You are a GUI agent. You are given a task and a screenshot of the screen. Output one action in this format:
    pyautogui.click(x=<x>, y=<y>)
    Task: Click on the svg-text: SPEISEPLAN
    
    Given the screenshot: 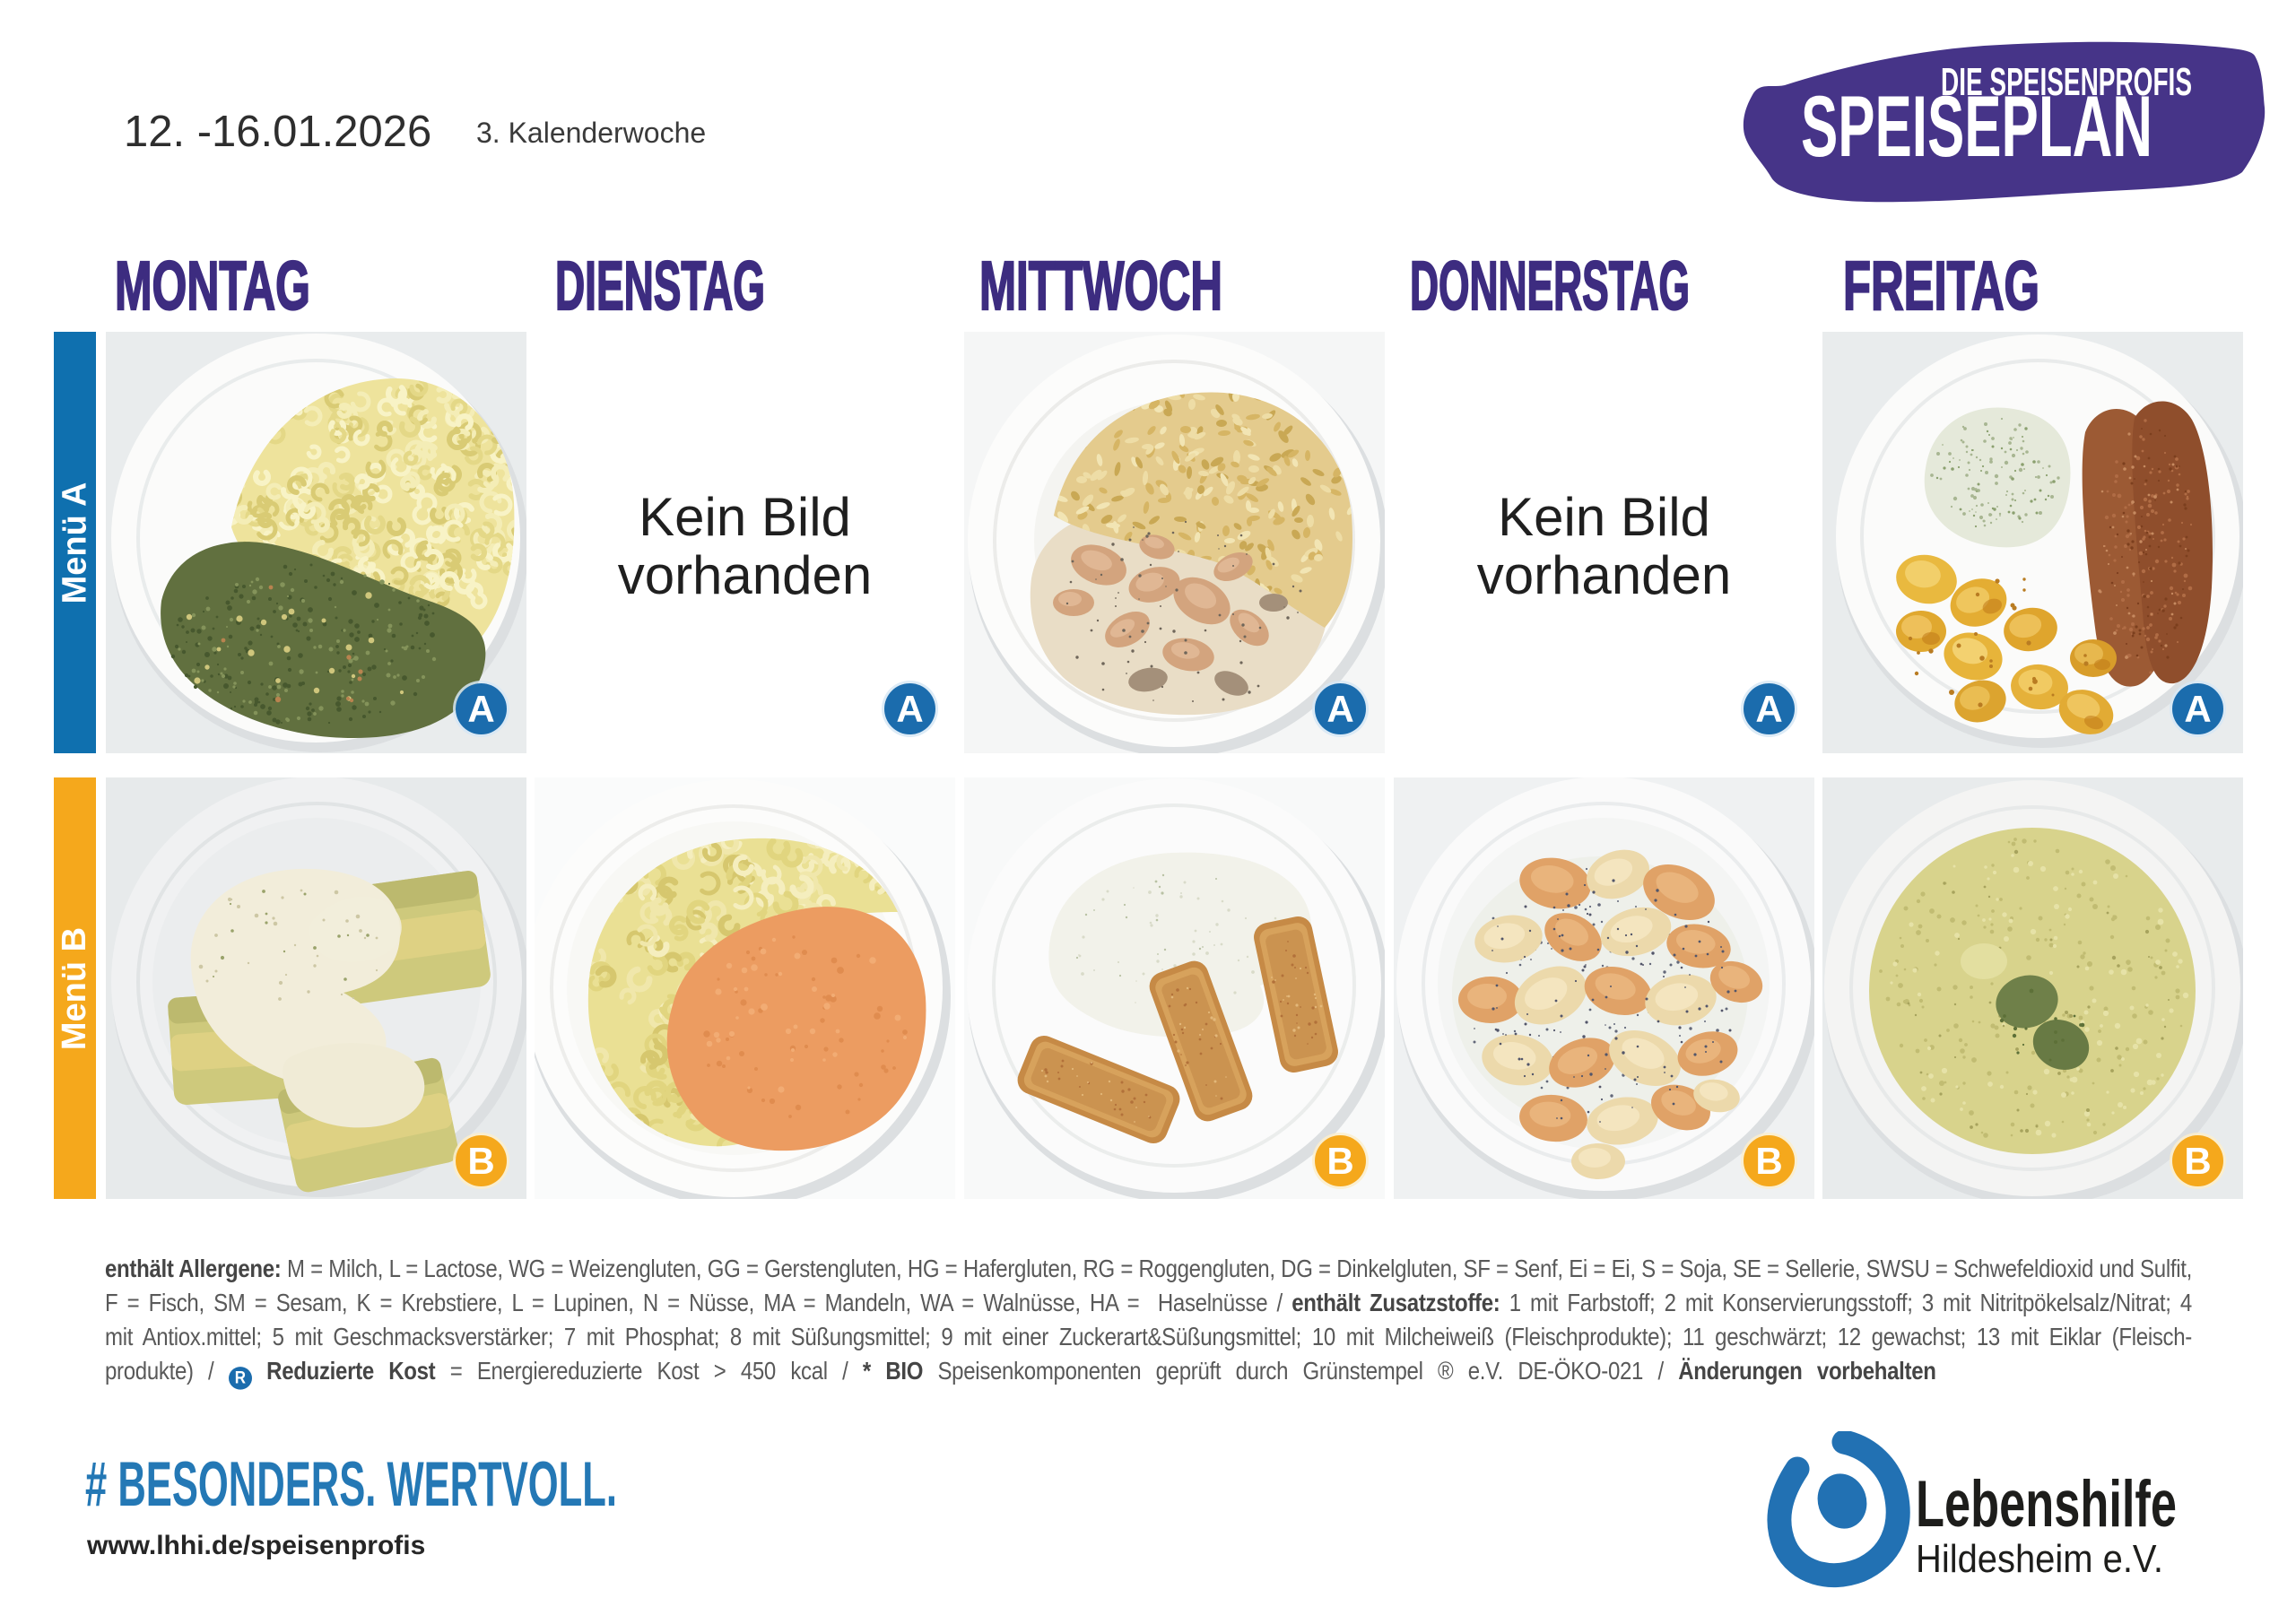 What is the action you would take?
    pyautogui.click(x=1976, y=127)
    